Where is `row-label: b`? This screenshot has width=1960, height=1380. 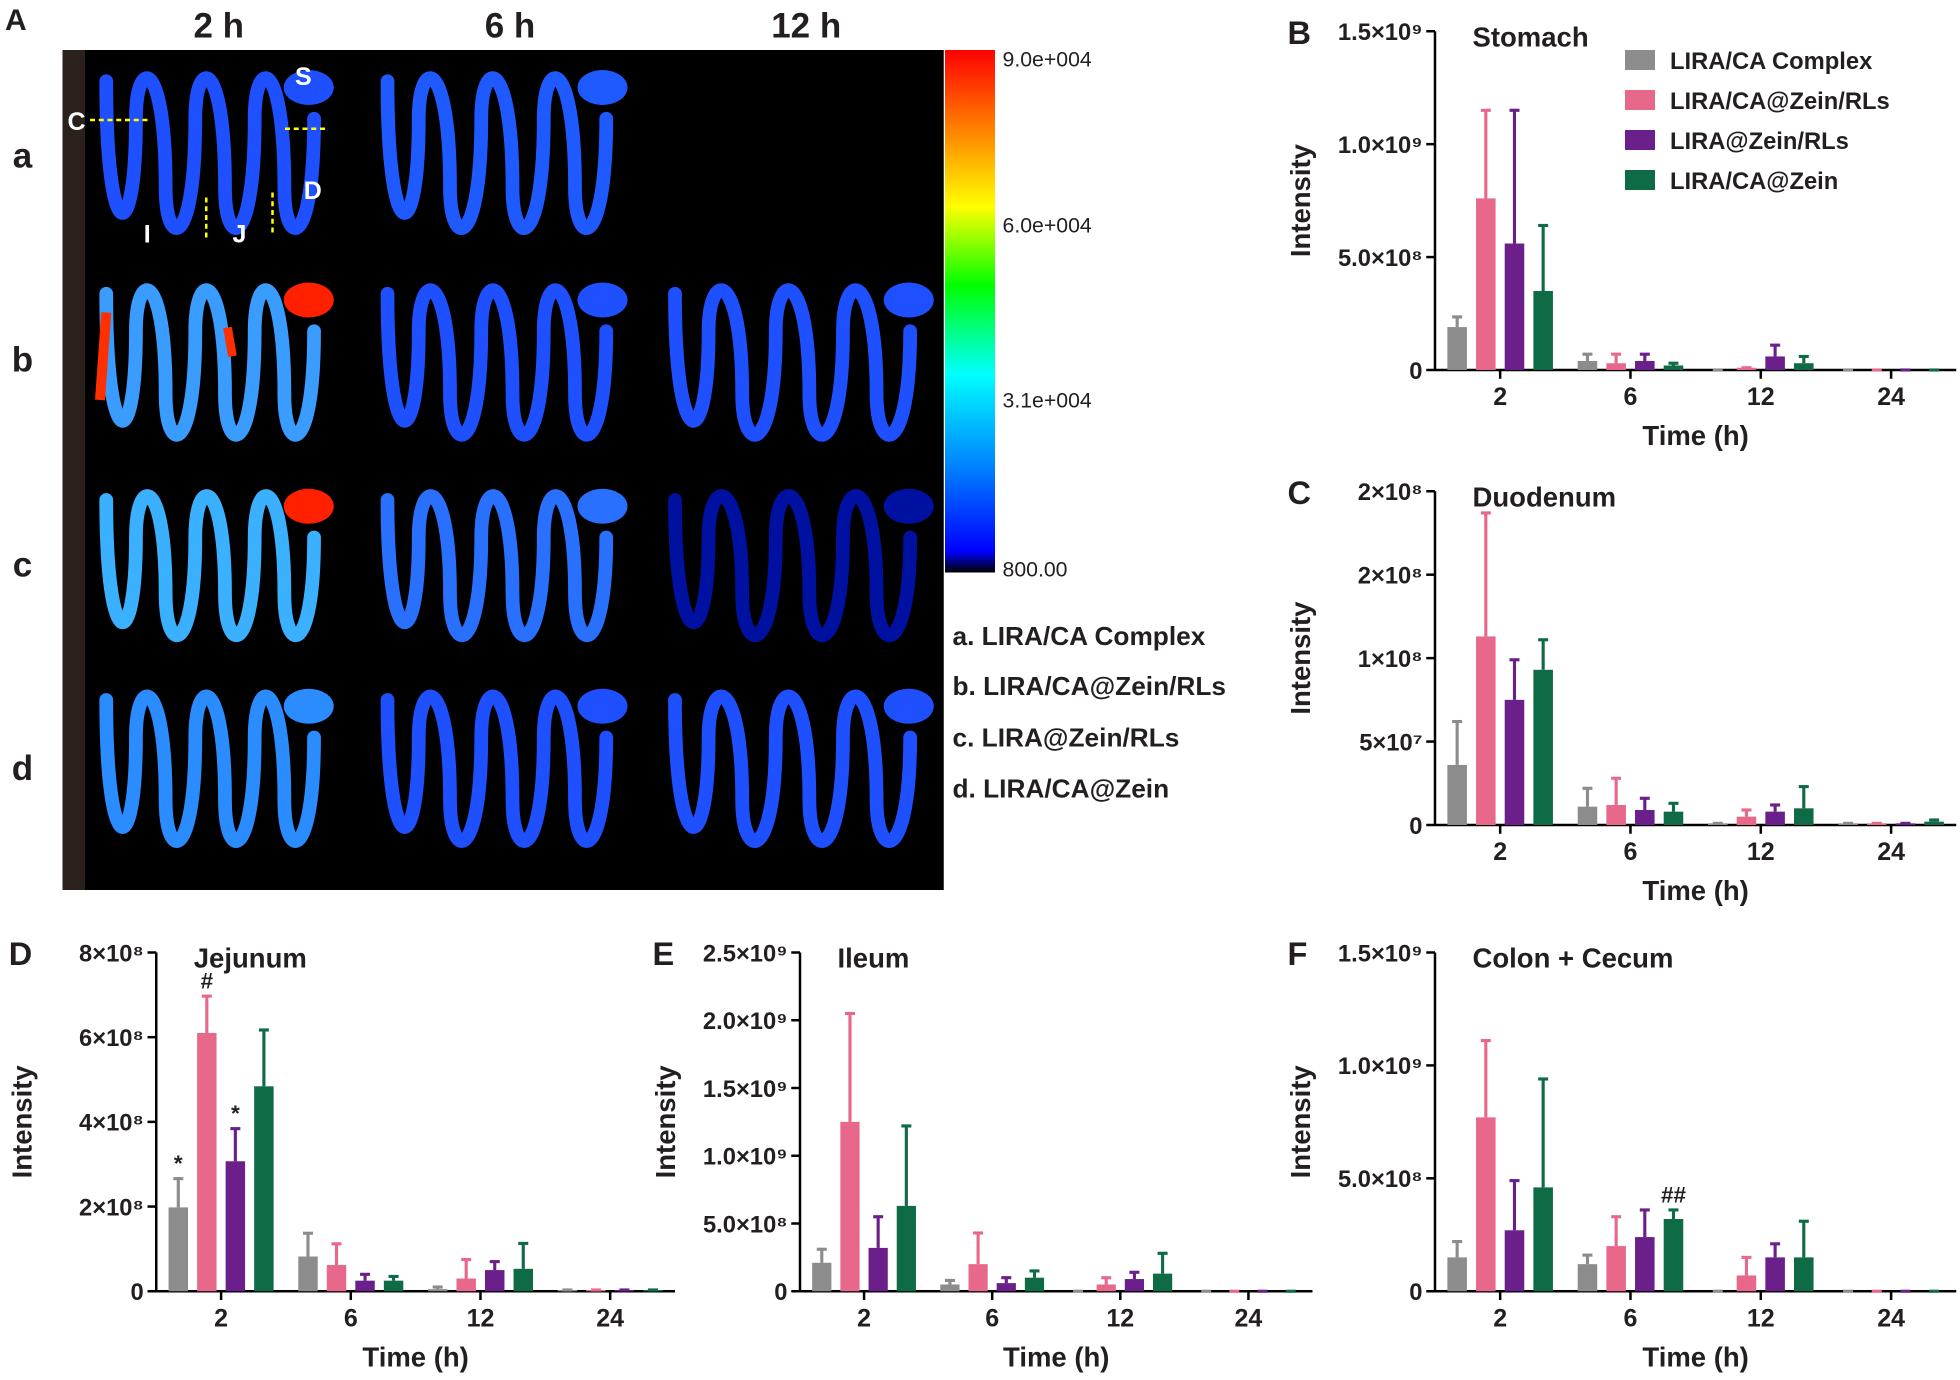
row-label: b is located at coordinates (22, 359).